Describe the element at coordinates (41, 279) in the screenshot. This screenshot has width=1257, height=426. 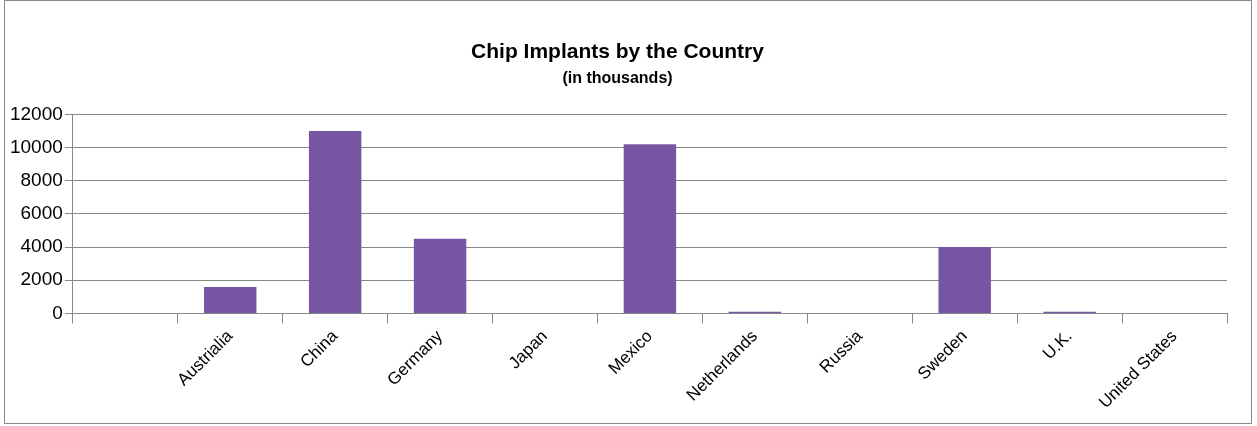
I see `y-tick-label: 2000` at that location.